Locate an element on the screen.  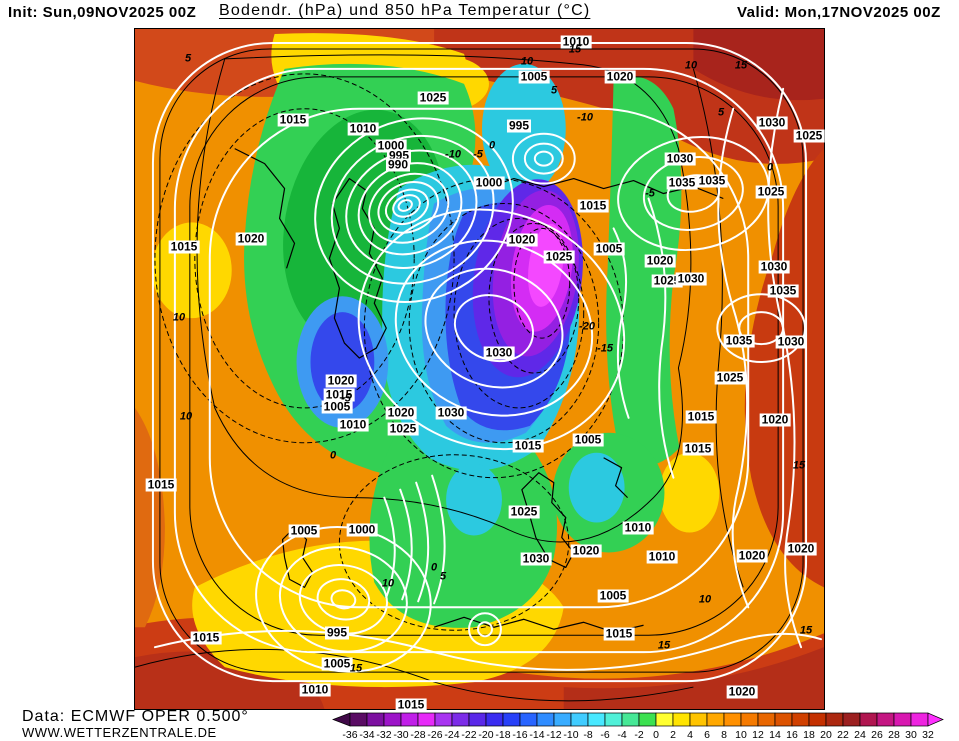
temperature-label: -5 is located at coordinates (478, 154).